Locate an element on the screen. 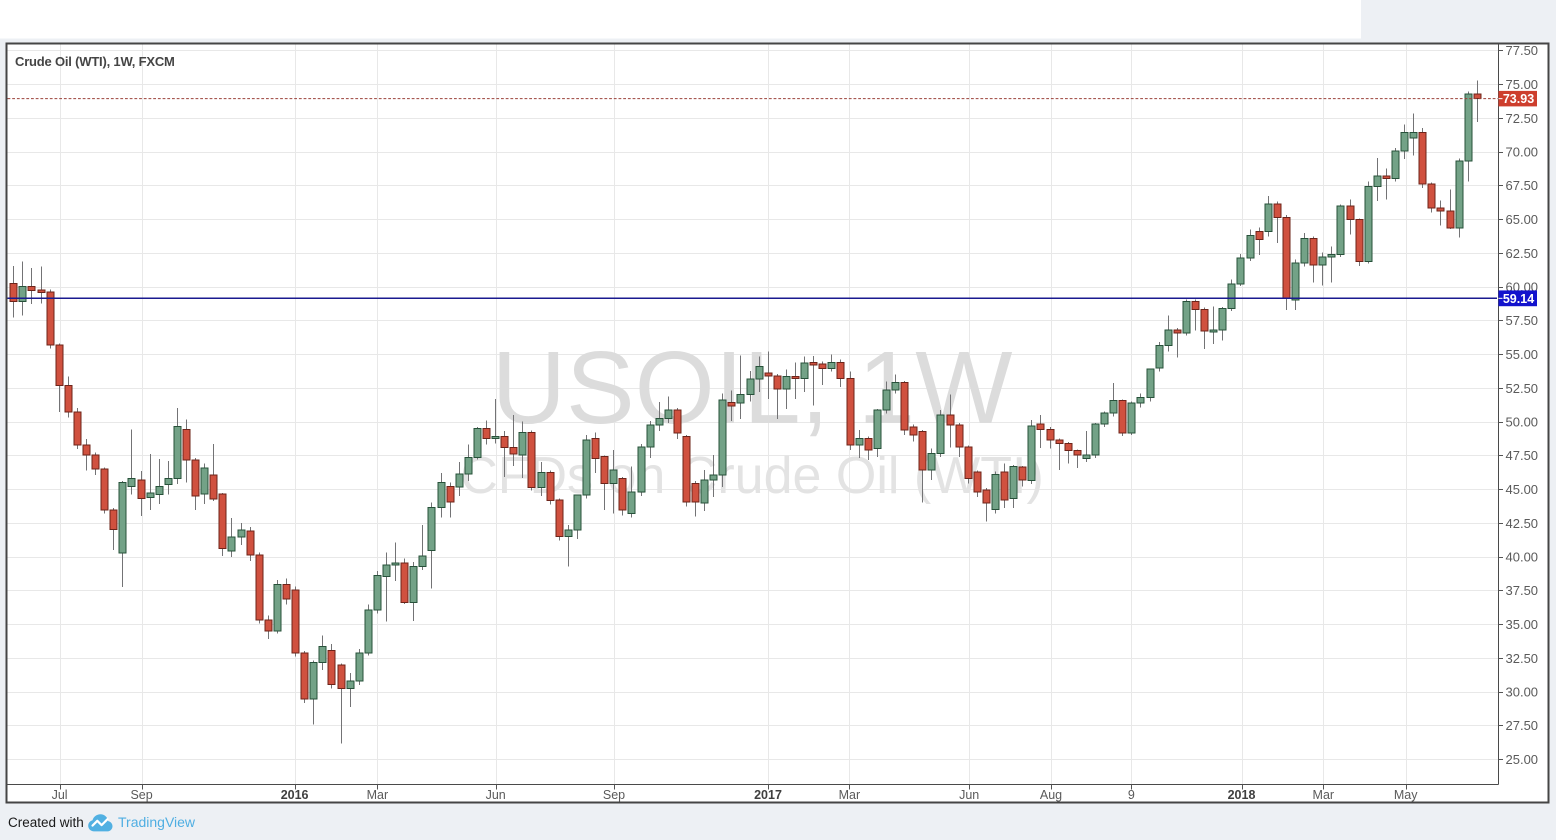 This screenshot has width=1556, height=840. svg-text: 73.93 is located at coordinates (1518, 99).